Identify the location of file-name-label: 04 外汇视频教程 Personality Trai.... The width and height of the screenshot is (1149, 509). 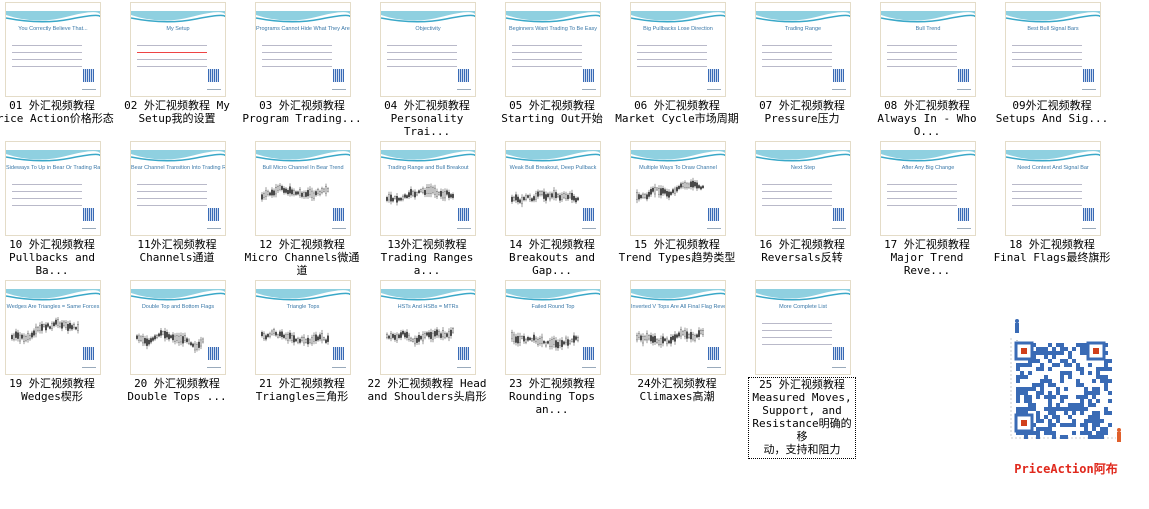
(427, 118).